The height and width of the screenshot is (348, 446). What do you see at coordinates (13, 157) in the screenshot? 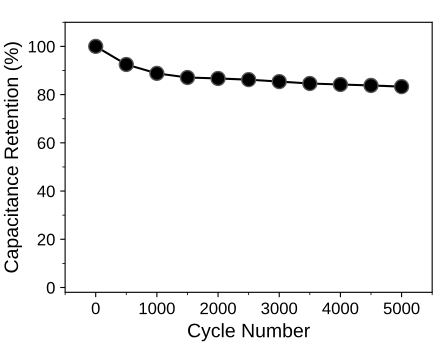
I see `y-axis-title: Capacitance Retention (%)` at bounding box center [13, 157].